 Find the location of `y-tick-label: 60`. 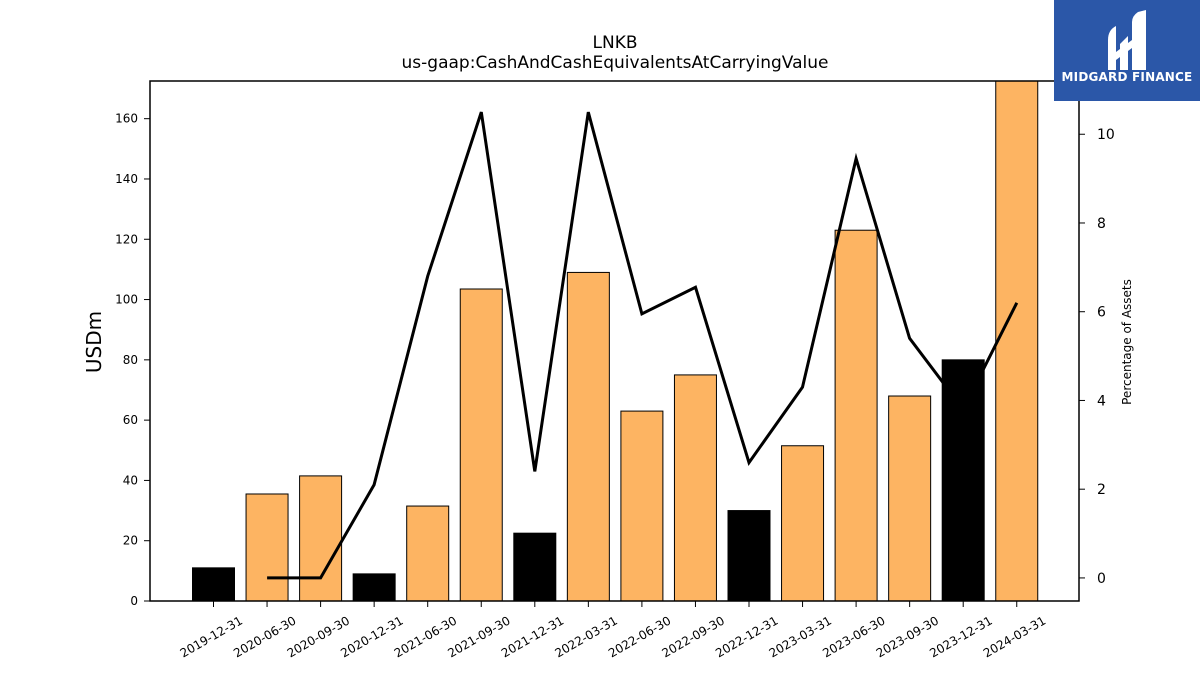

y-tick-label: 60 is located at coordinates (130, 420).